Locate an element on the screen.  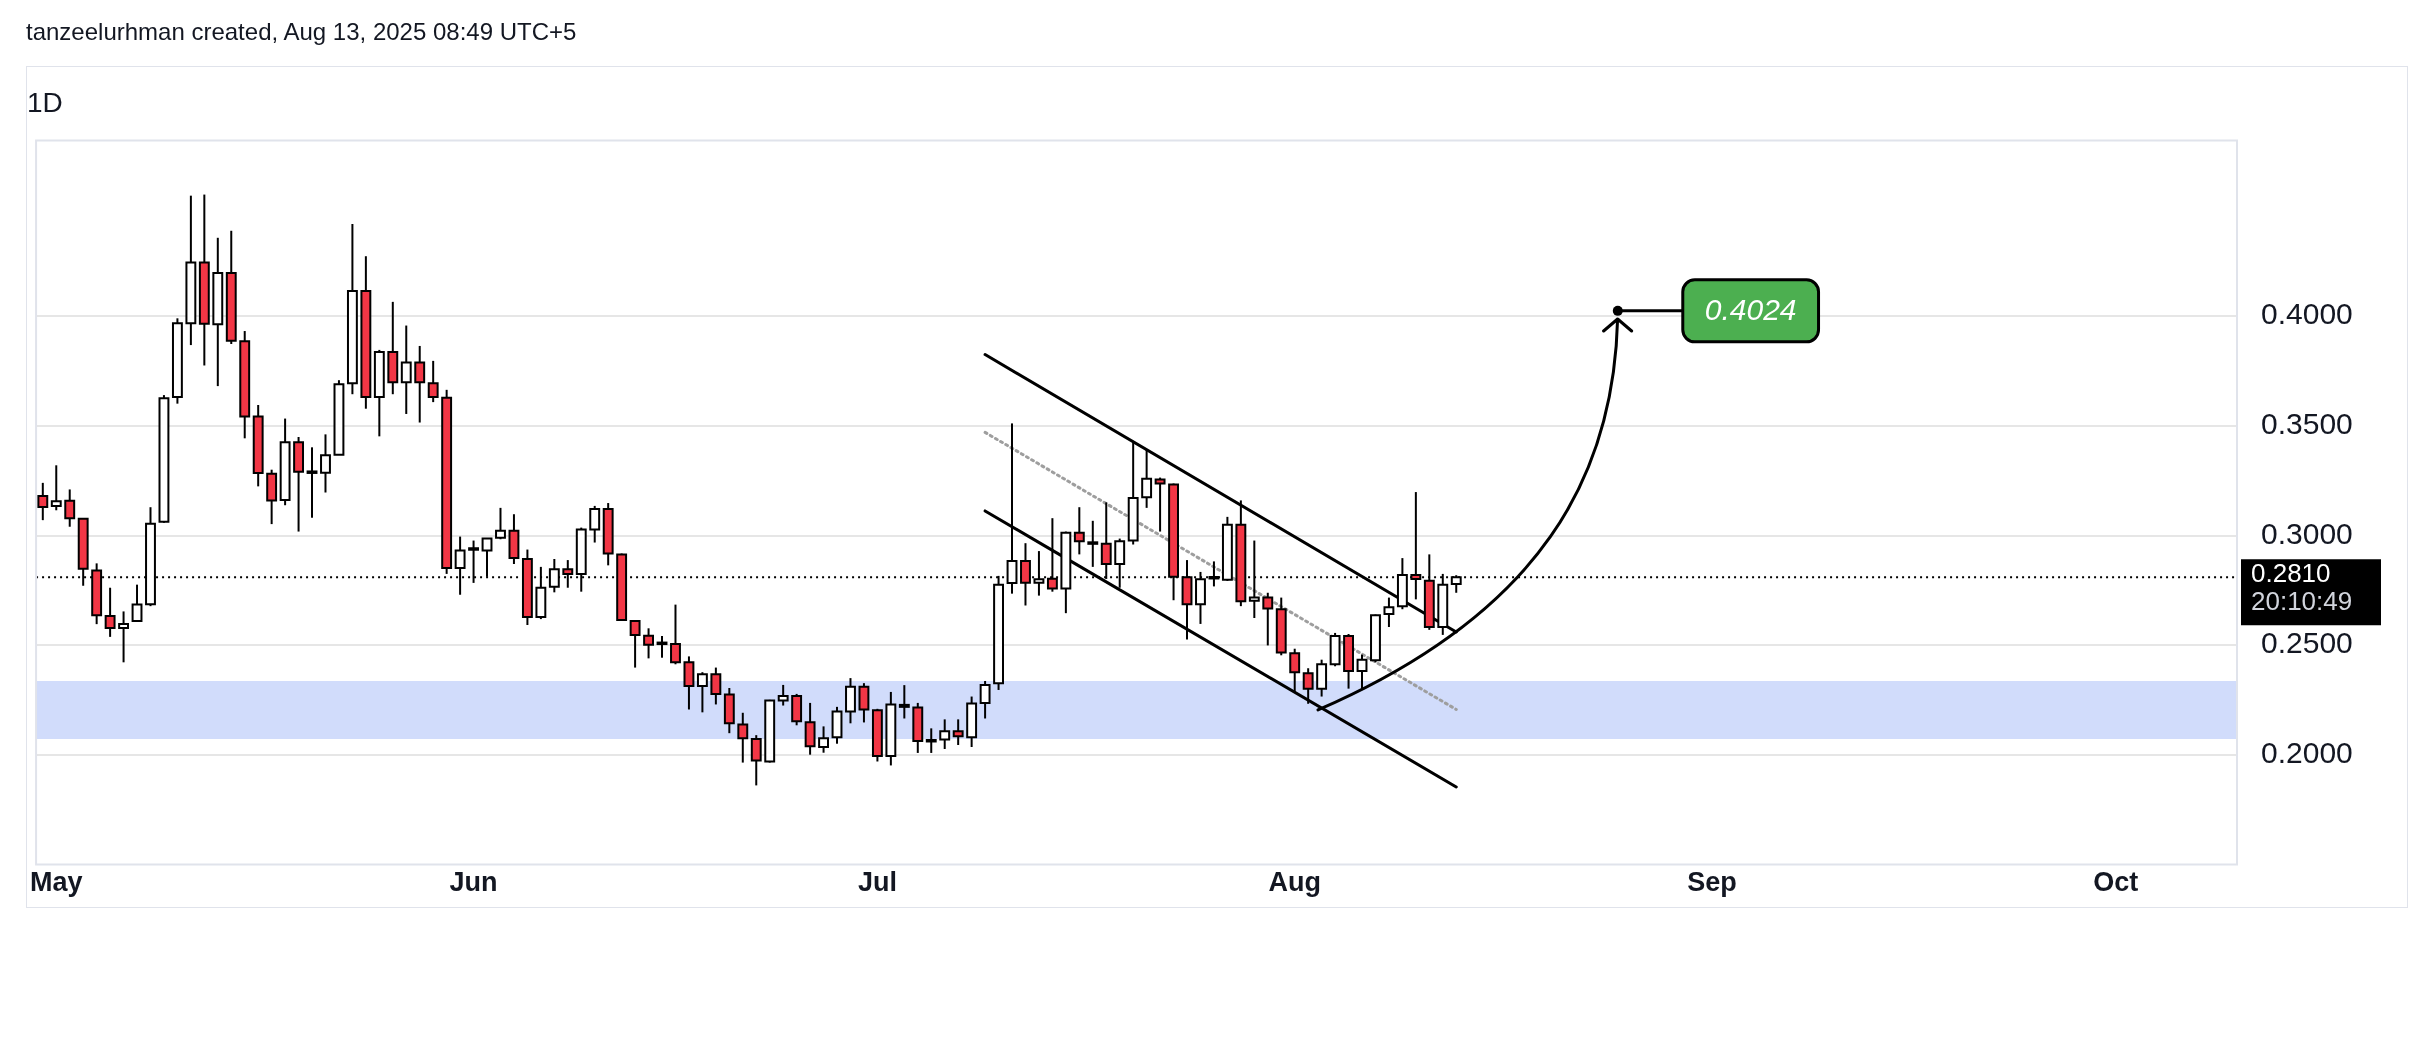
y-tick-label: 0.2500 is located at coordinates (2307, 643).